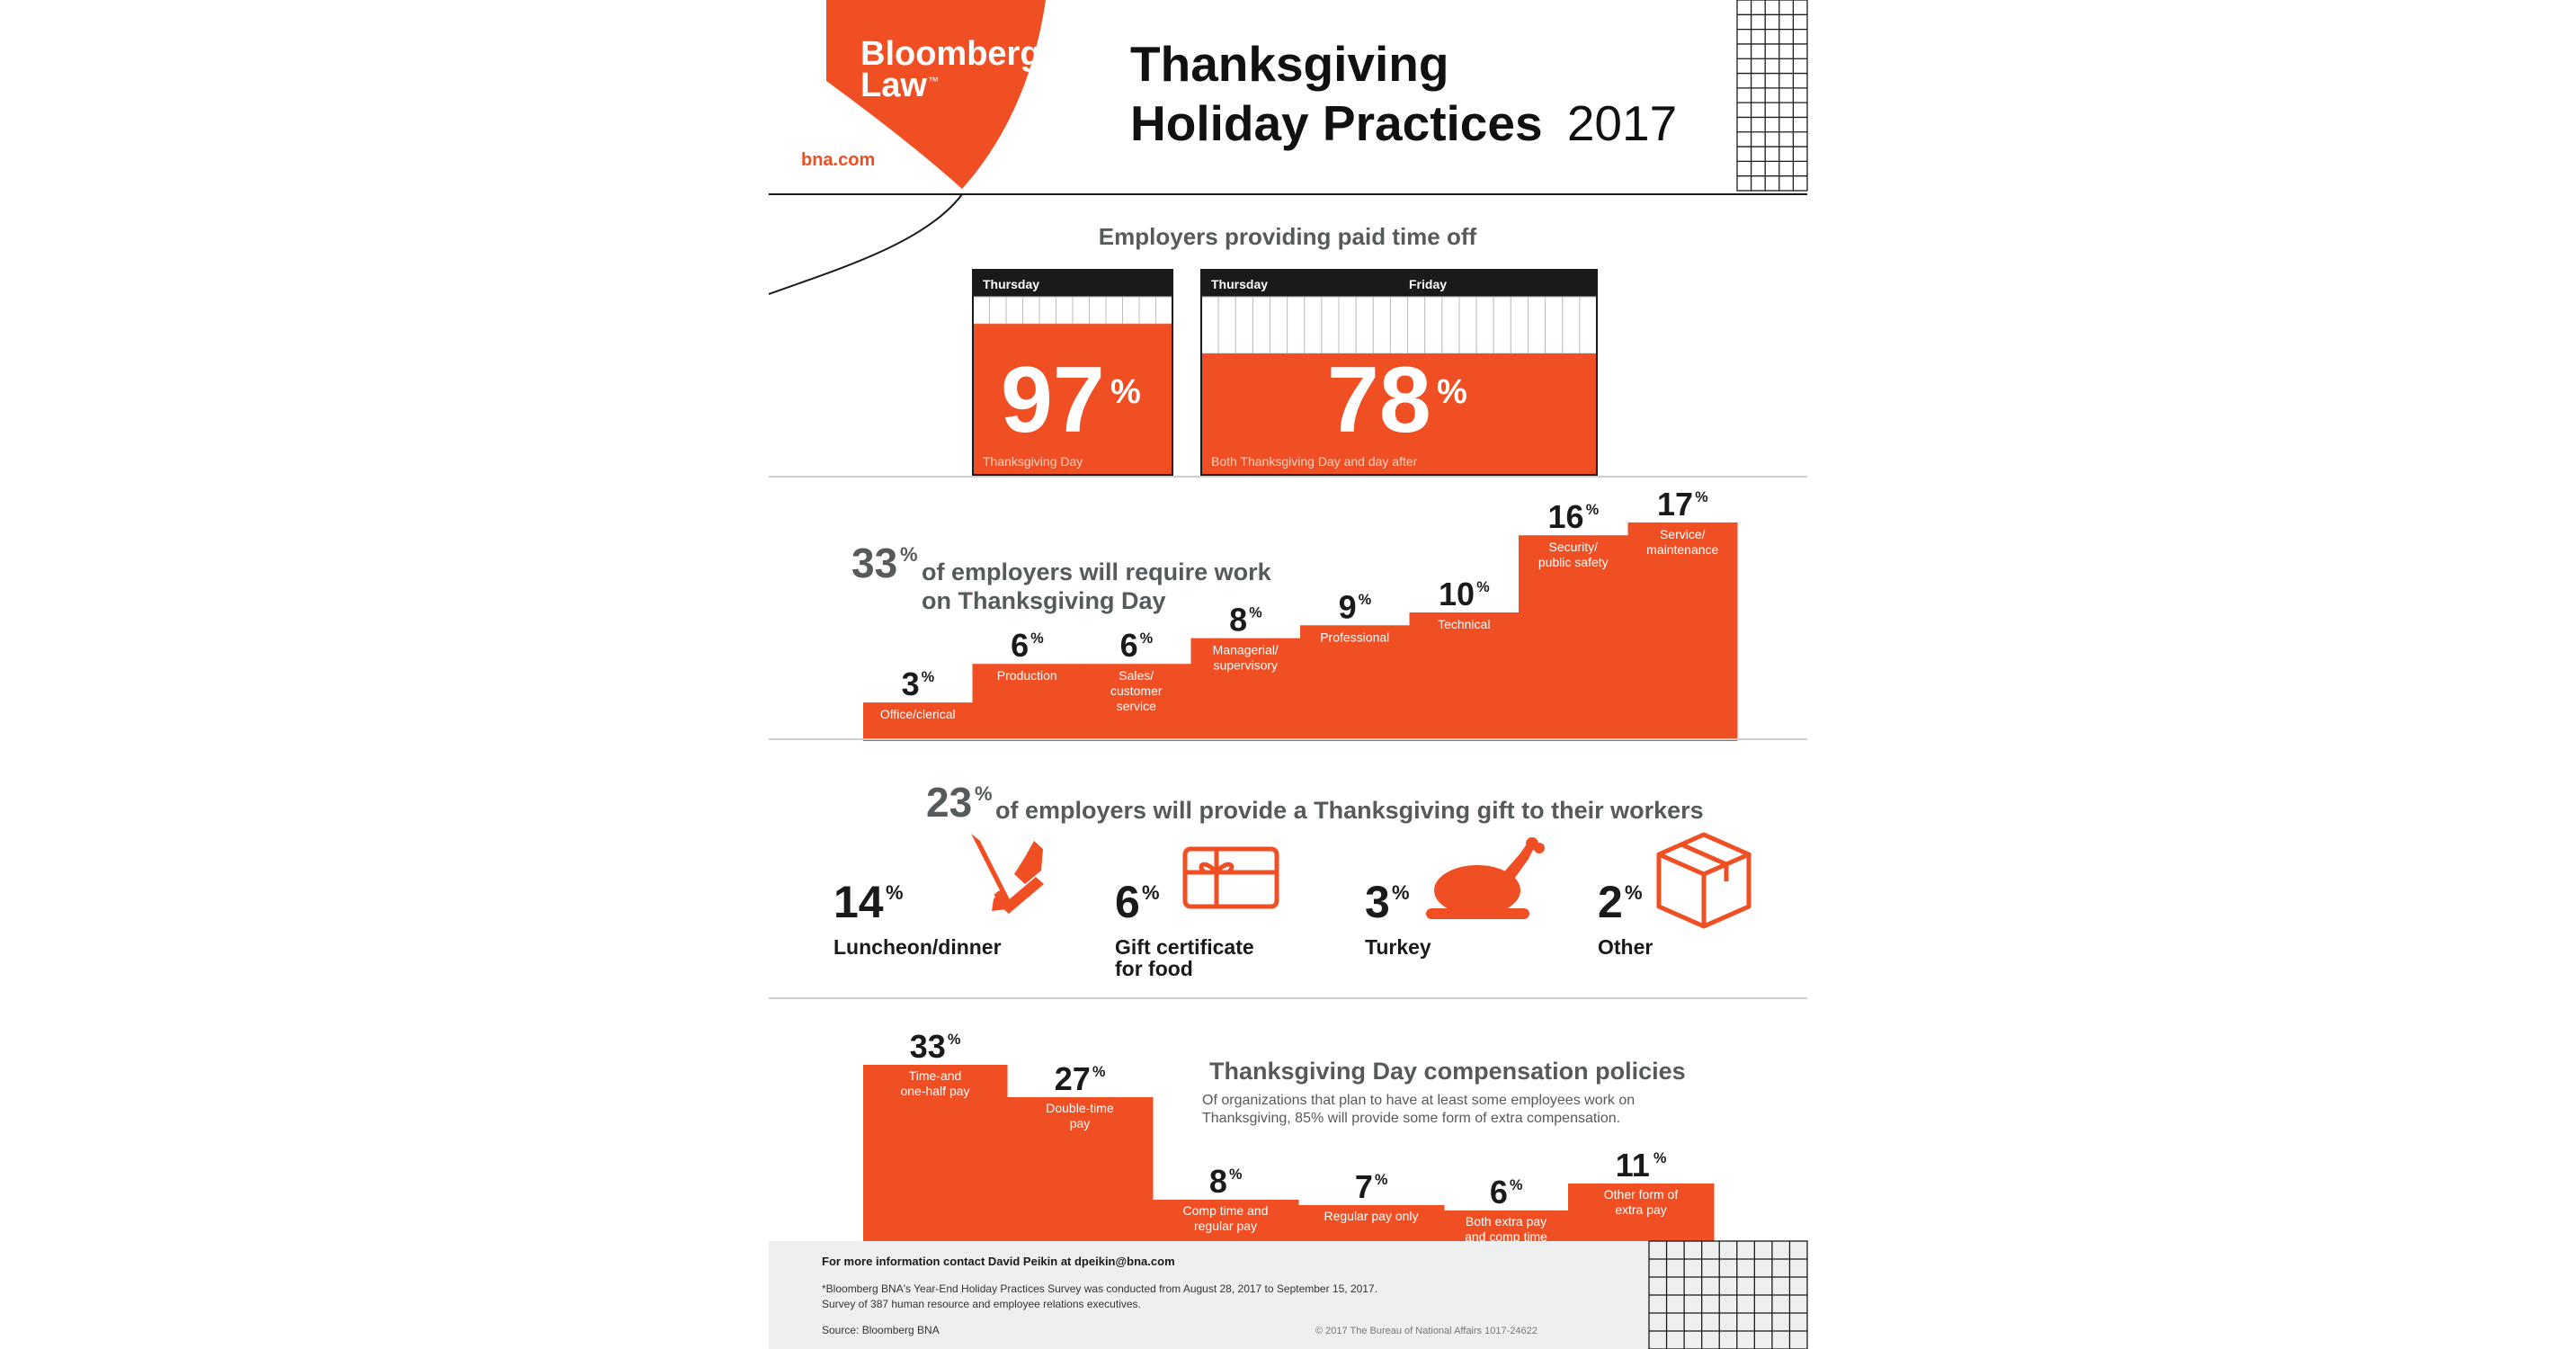 The image size is (2576, 1349). I want to click on work-heading-pct: 33, so click(874, 563).